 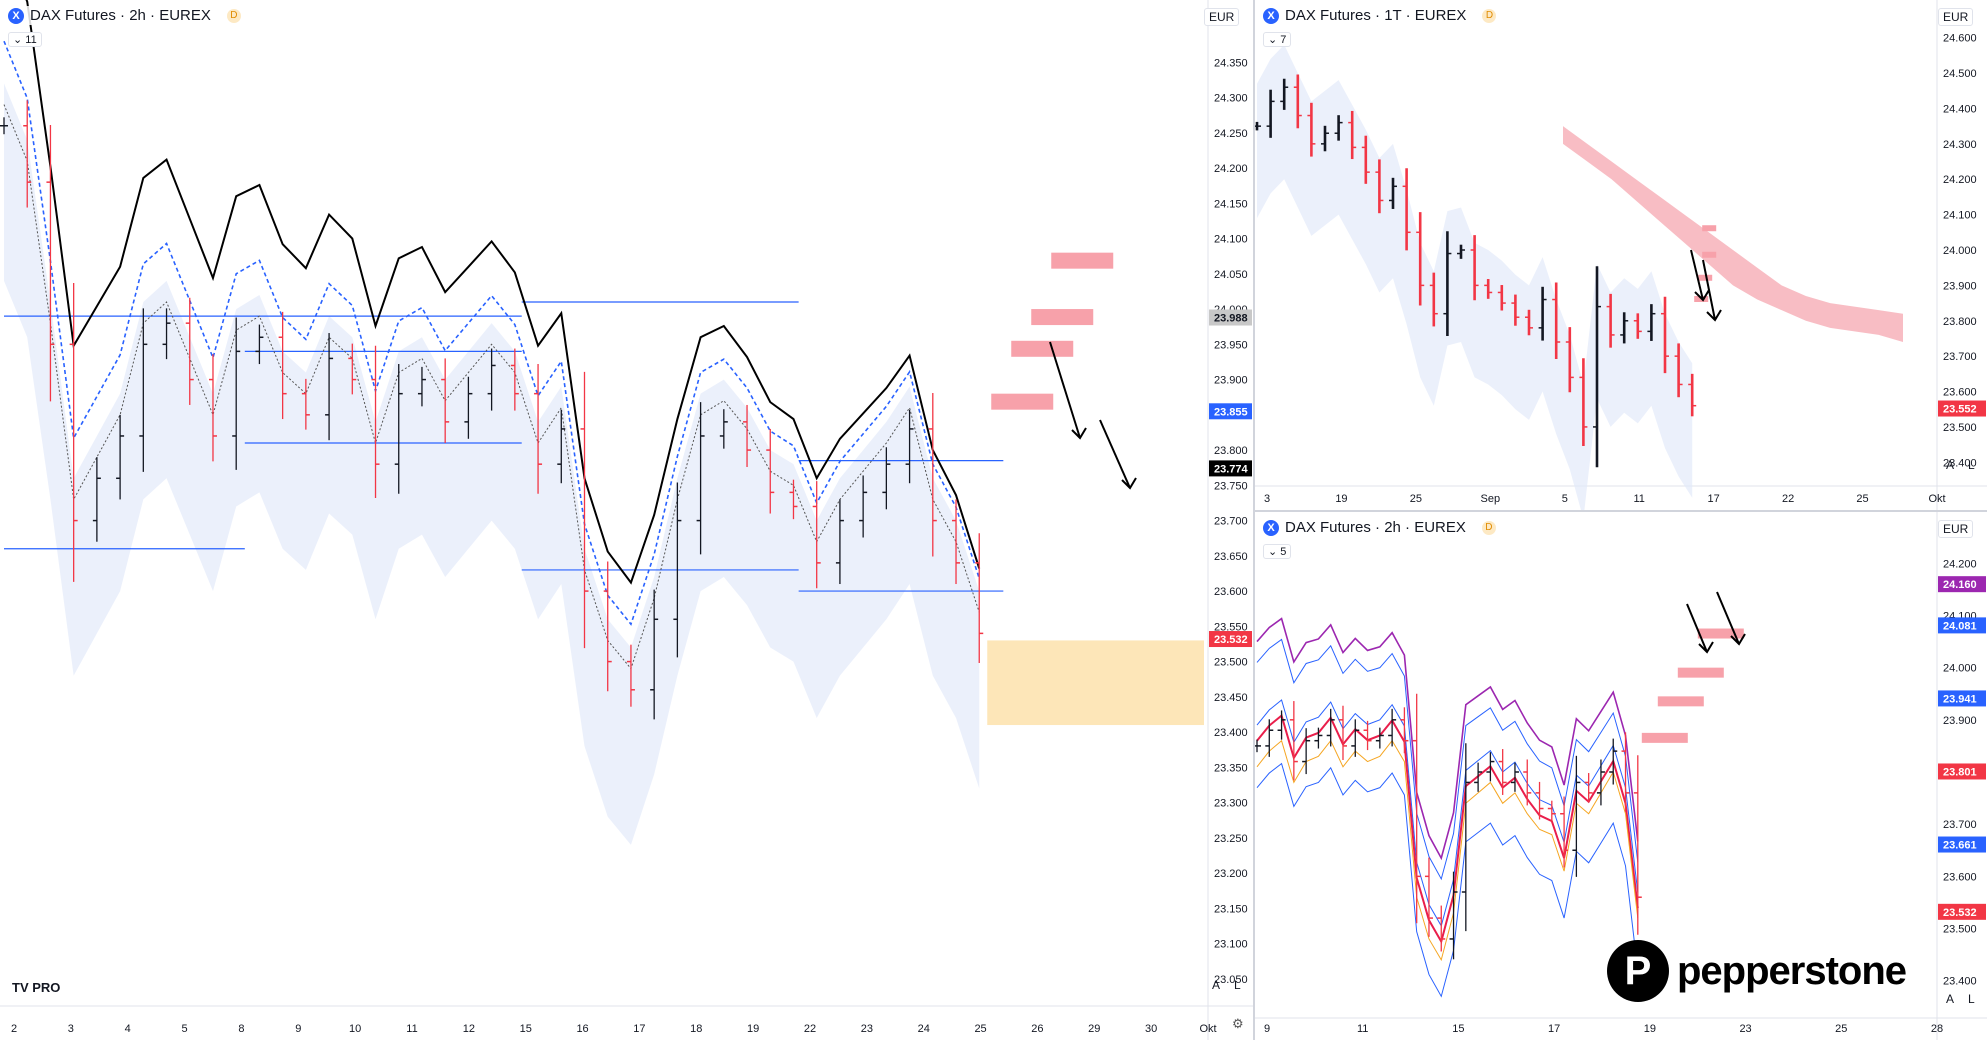 What do you see at coordinates (1960, 322) in the screenshot?
I see `y-tick-label: 23.800` at bounding box center [1960, 322].